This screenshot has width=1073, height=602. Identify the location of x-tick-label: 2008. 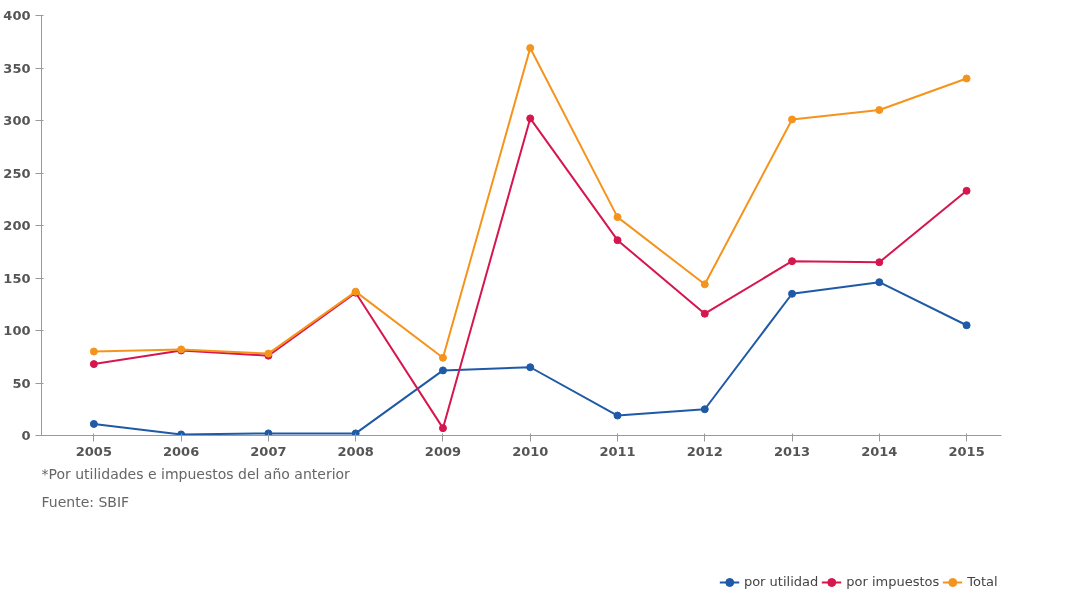
(355, 451).